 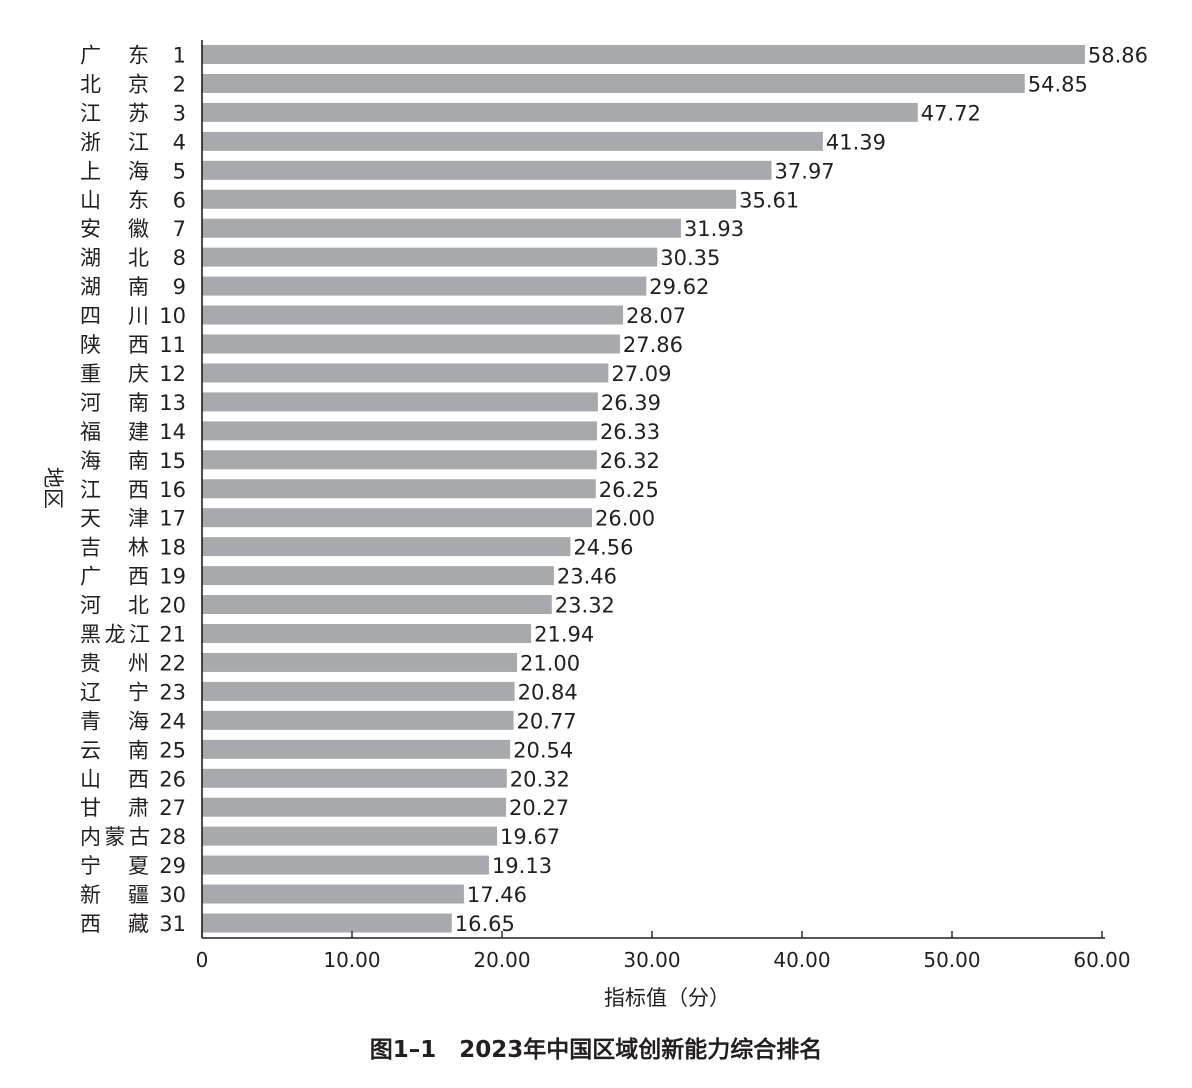 What do you see at coordinates (90, 403) in the screenshot?
I see `category-label: 河` at bounding box center [90, 403].